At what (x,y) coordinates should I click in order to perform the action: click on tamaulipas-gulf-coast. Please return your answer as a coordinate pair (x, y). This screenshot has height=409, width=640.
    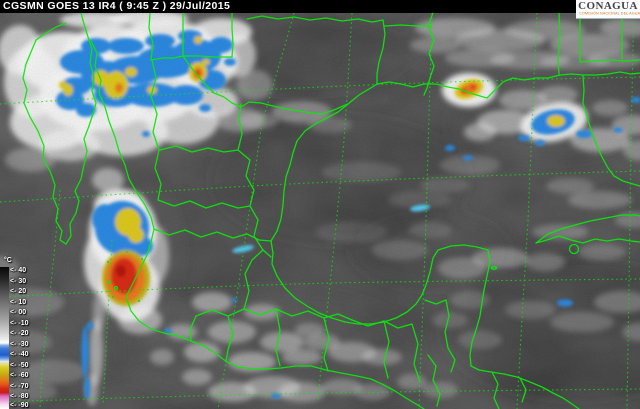
    Looking at the image, I should click on (309, 172).